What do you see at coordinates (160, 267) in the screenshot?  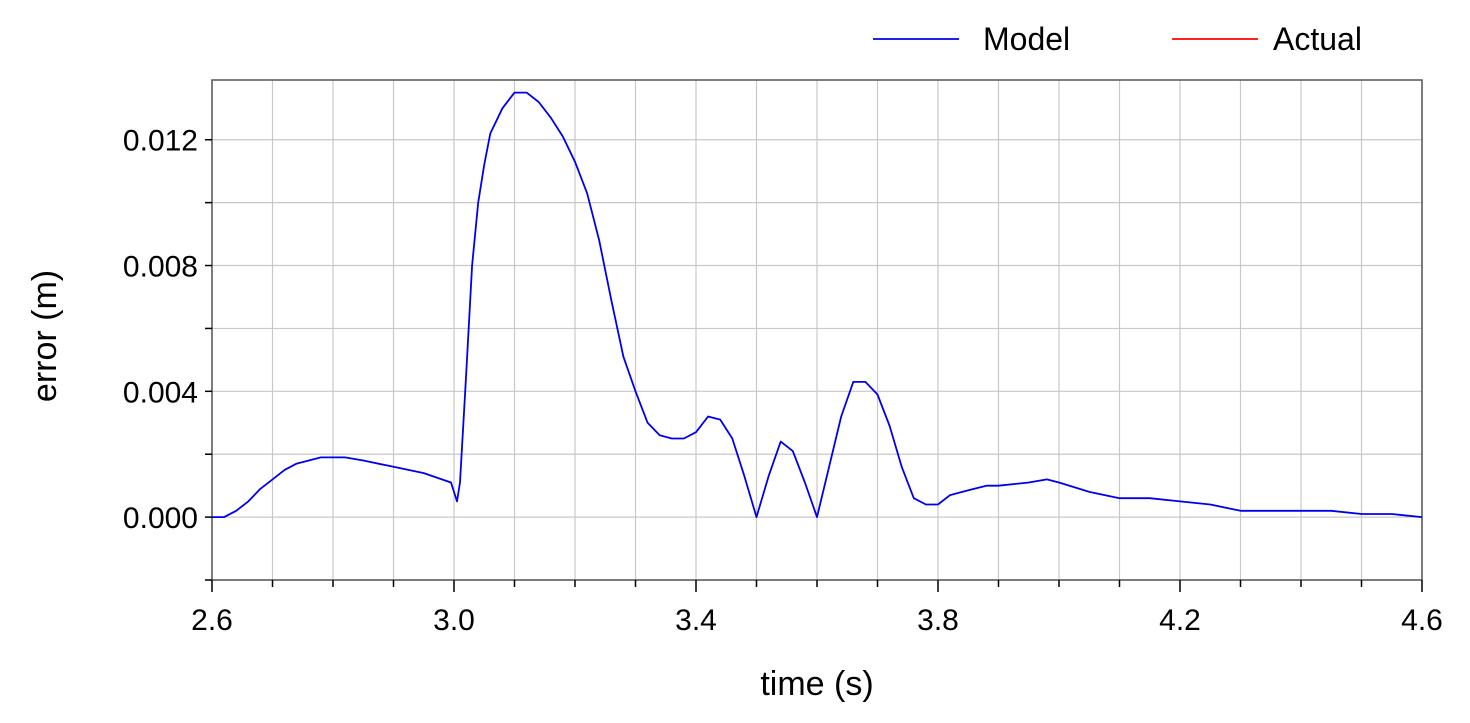 I see `y-tick-label: 0.008` at bounding box center [160, 267].